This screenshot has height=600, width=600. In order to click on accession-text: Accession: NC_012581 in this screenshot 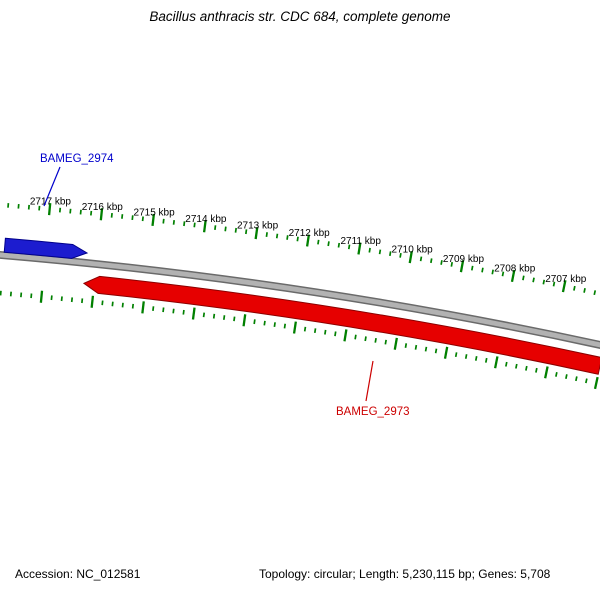, I will do `click(78, 574)`.